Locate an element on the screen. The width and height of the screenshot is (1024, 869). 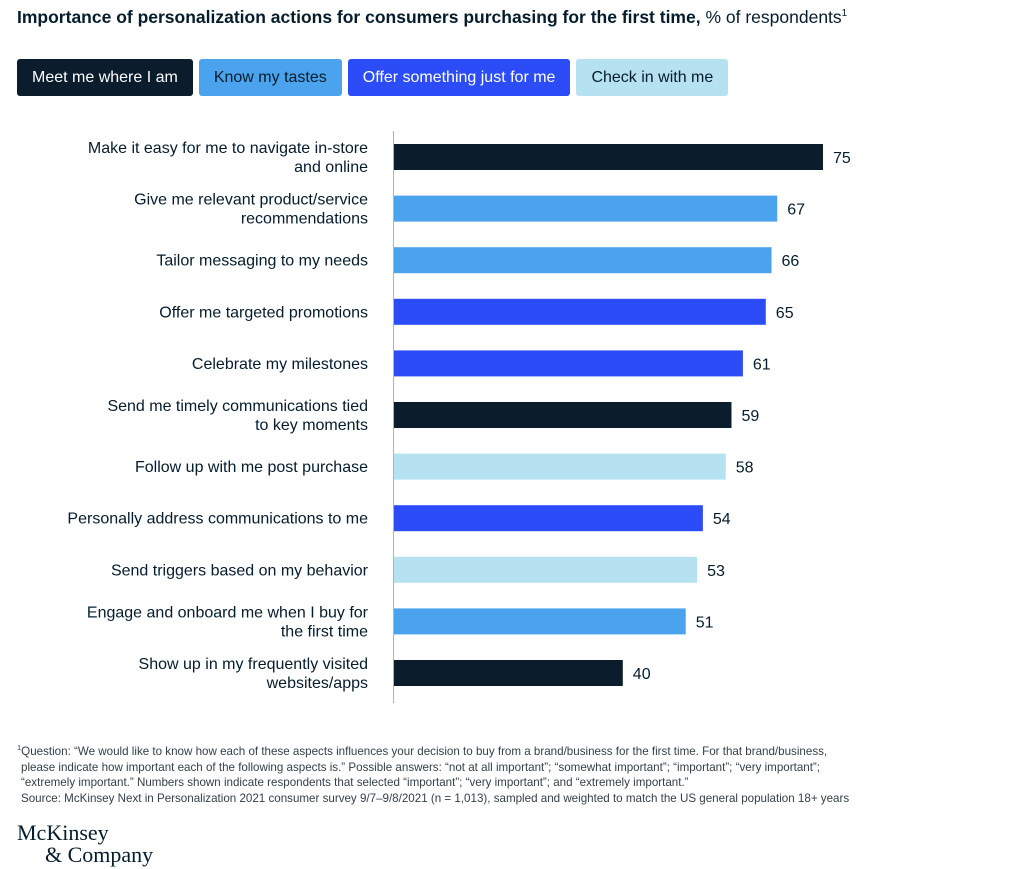
footnote-marker: 1 is located at coordinates (19, 748).